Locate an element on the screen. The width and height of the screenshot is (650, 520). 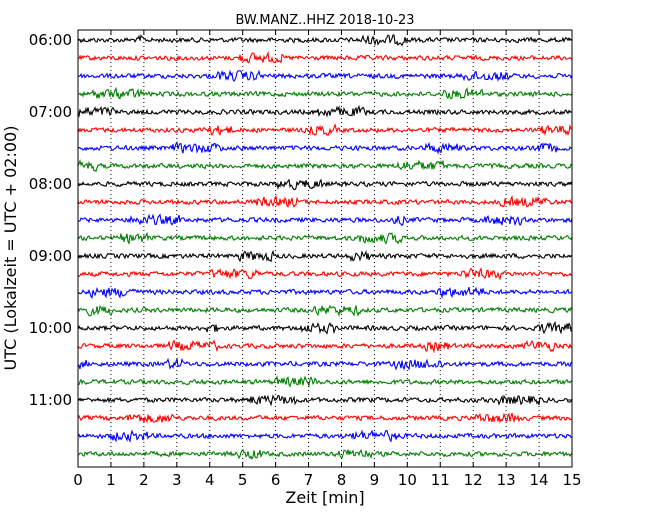
y-tick-label: 11:00 is located at coordinates (50, 400).